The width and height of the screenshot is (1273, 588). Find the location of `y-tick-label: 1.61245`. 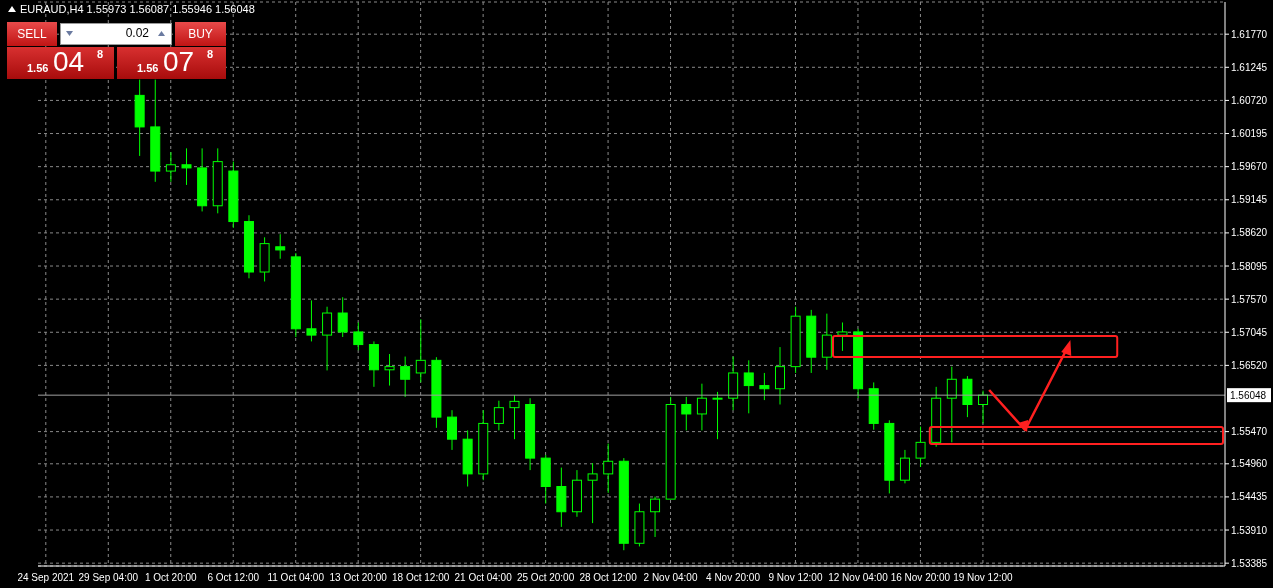

y-tick-label: 1.61245 is located at coordinates (1249, 67).